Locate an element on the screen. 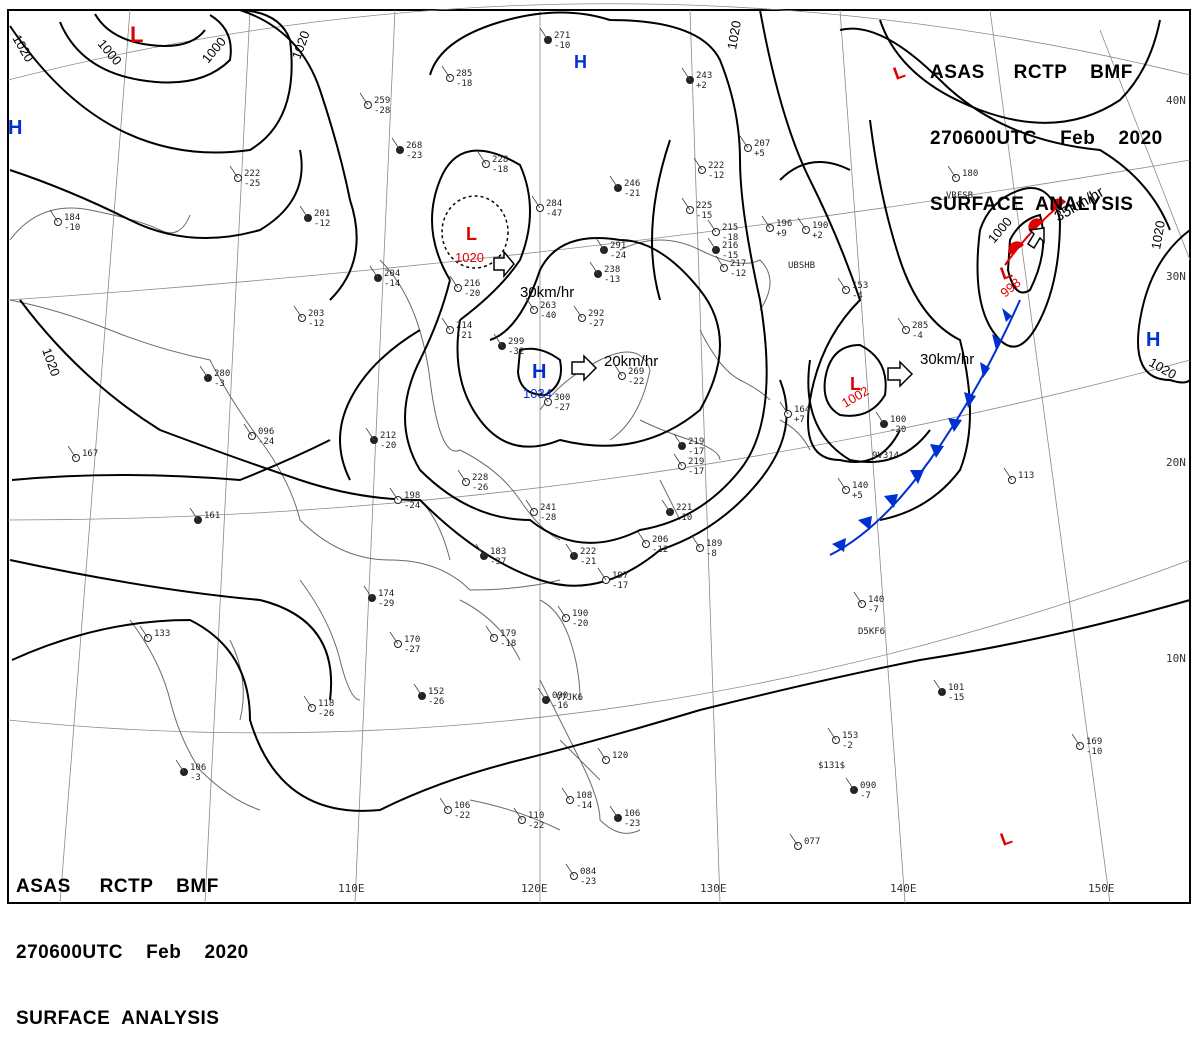 This screenshot has width=1200, height=1052. station-plot: 090-7 is located at coordinates (860, 789).